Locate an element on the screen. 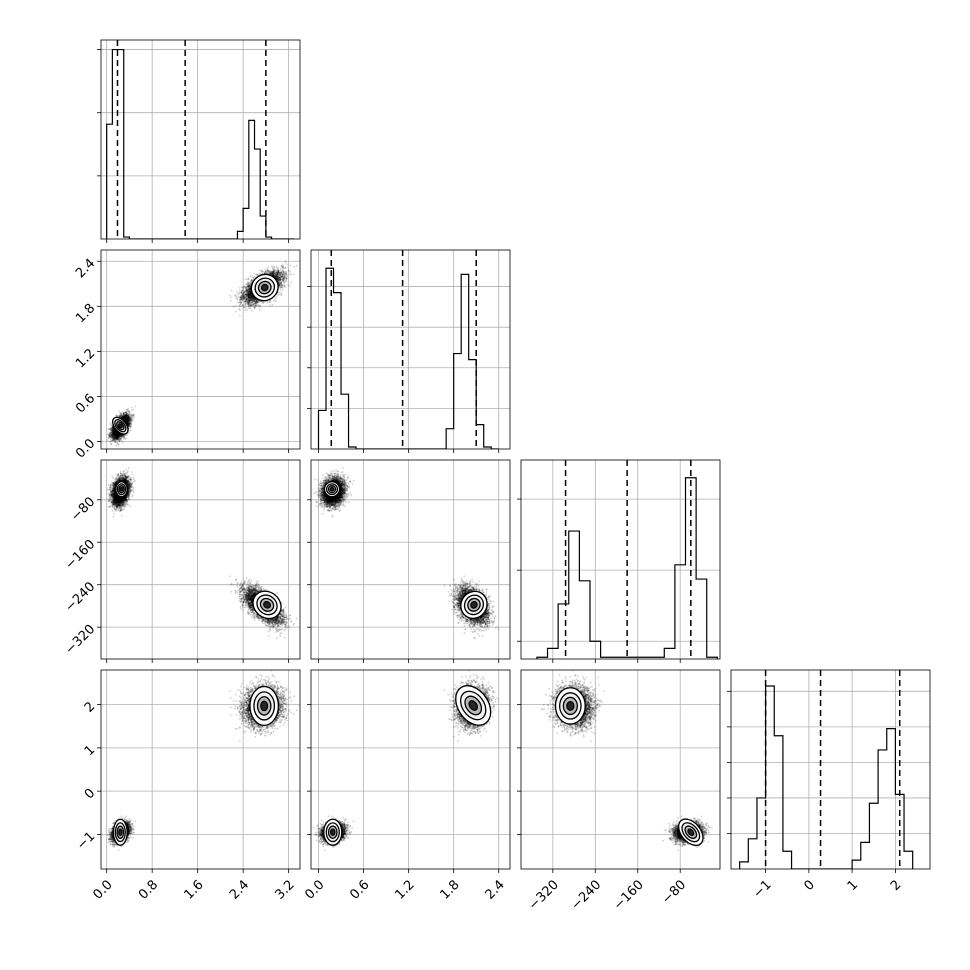  x-tick-label: 0 is located at coordinates (809, 885).